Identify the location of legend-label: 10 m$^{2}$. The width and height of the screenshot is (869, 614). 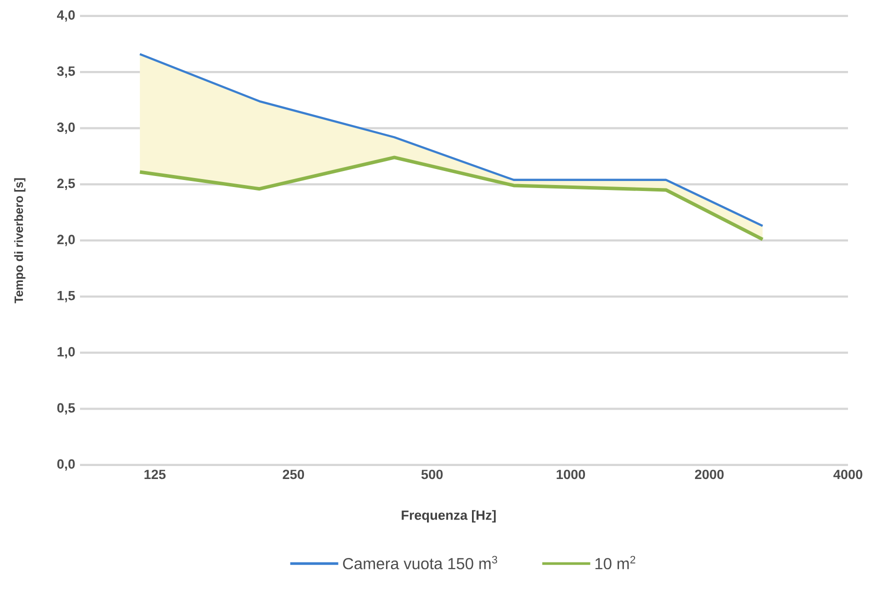
(615, 563).